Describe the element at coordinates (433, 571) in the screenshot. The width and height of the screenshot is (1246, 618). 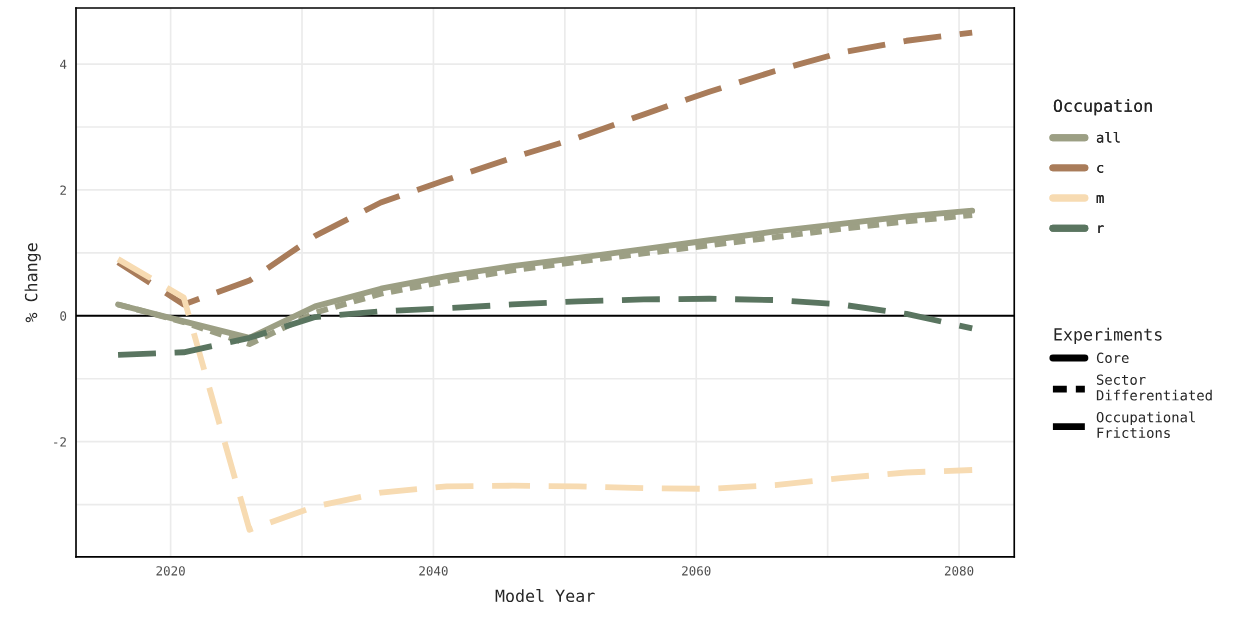
I see `x-tick-label: 2040` at that location.